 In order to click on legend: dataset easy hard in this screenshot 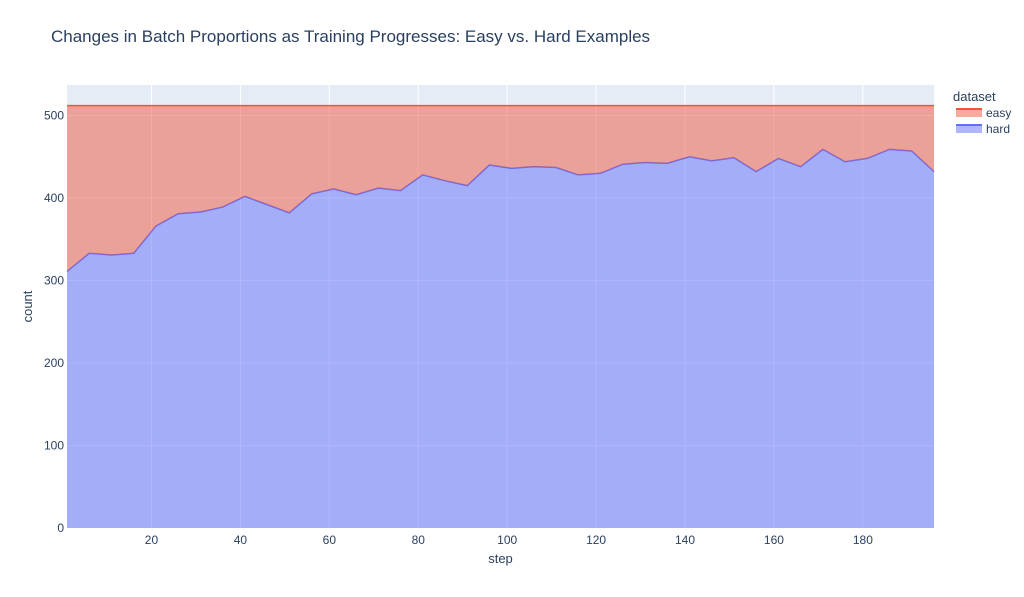, I will do `click(982, 112)`.